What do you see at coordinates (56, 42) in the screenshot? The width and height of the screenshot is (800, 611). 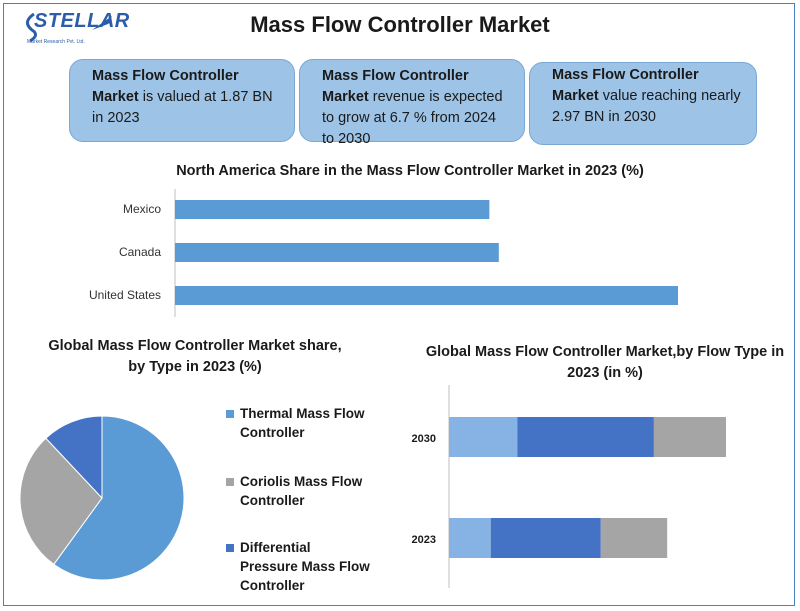 I see `logo-subtitle: Market Research Pvt. Ltd.` at bounding box center [56, 42].